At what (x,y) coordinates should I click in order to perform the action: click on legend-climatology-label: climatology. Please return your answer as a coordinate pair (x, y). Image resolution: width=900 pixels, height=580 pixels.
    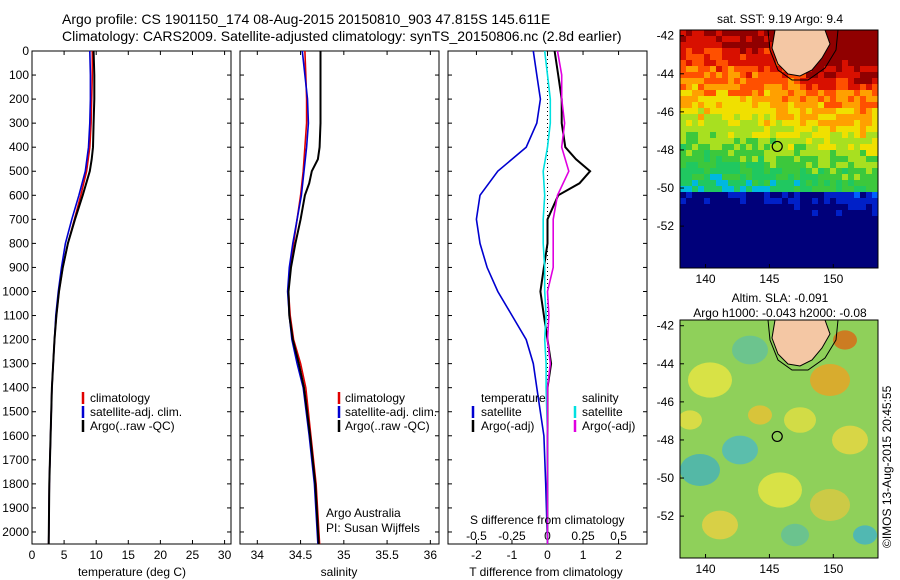
    Looking at the image, I should click on (375, 398).